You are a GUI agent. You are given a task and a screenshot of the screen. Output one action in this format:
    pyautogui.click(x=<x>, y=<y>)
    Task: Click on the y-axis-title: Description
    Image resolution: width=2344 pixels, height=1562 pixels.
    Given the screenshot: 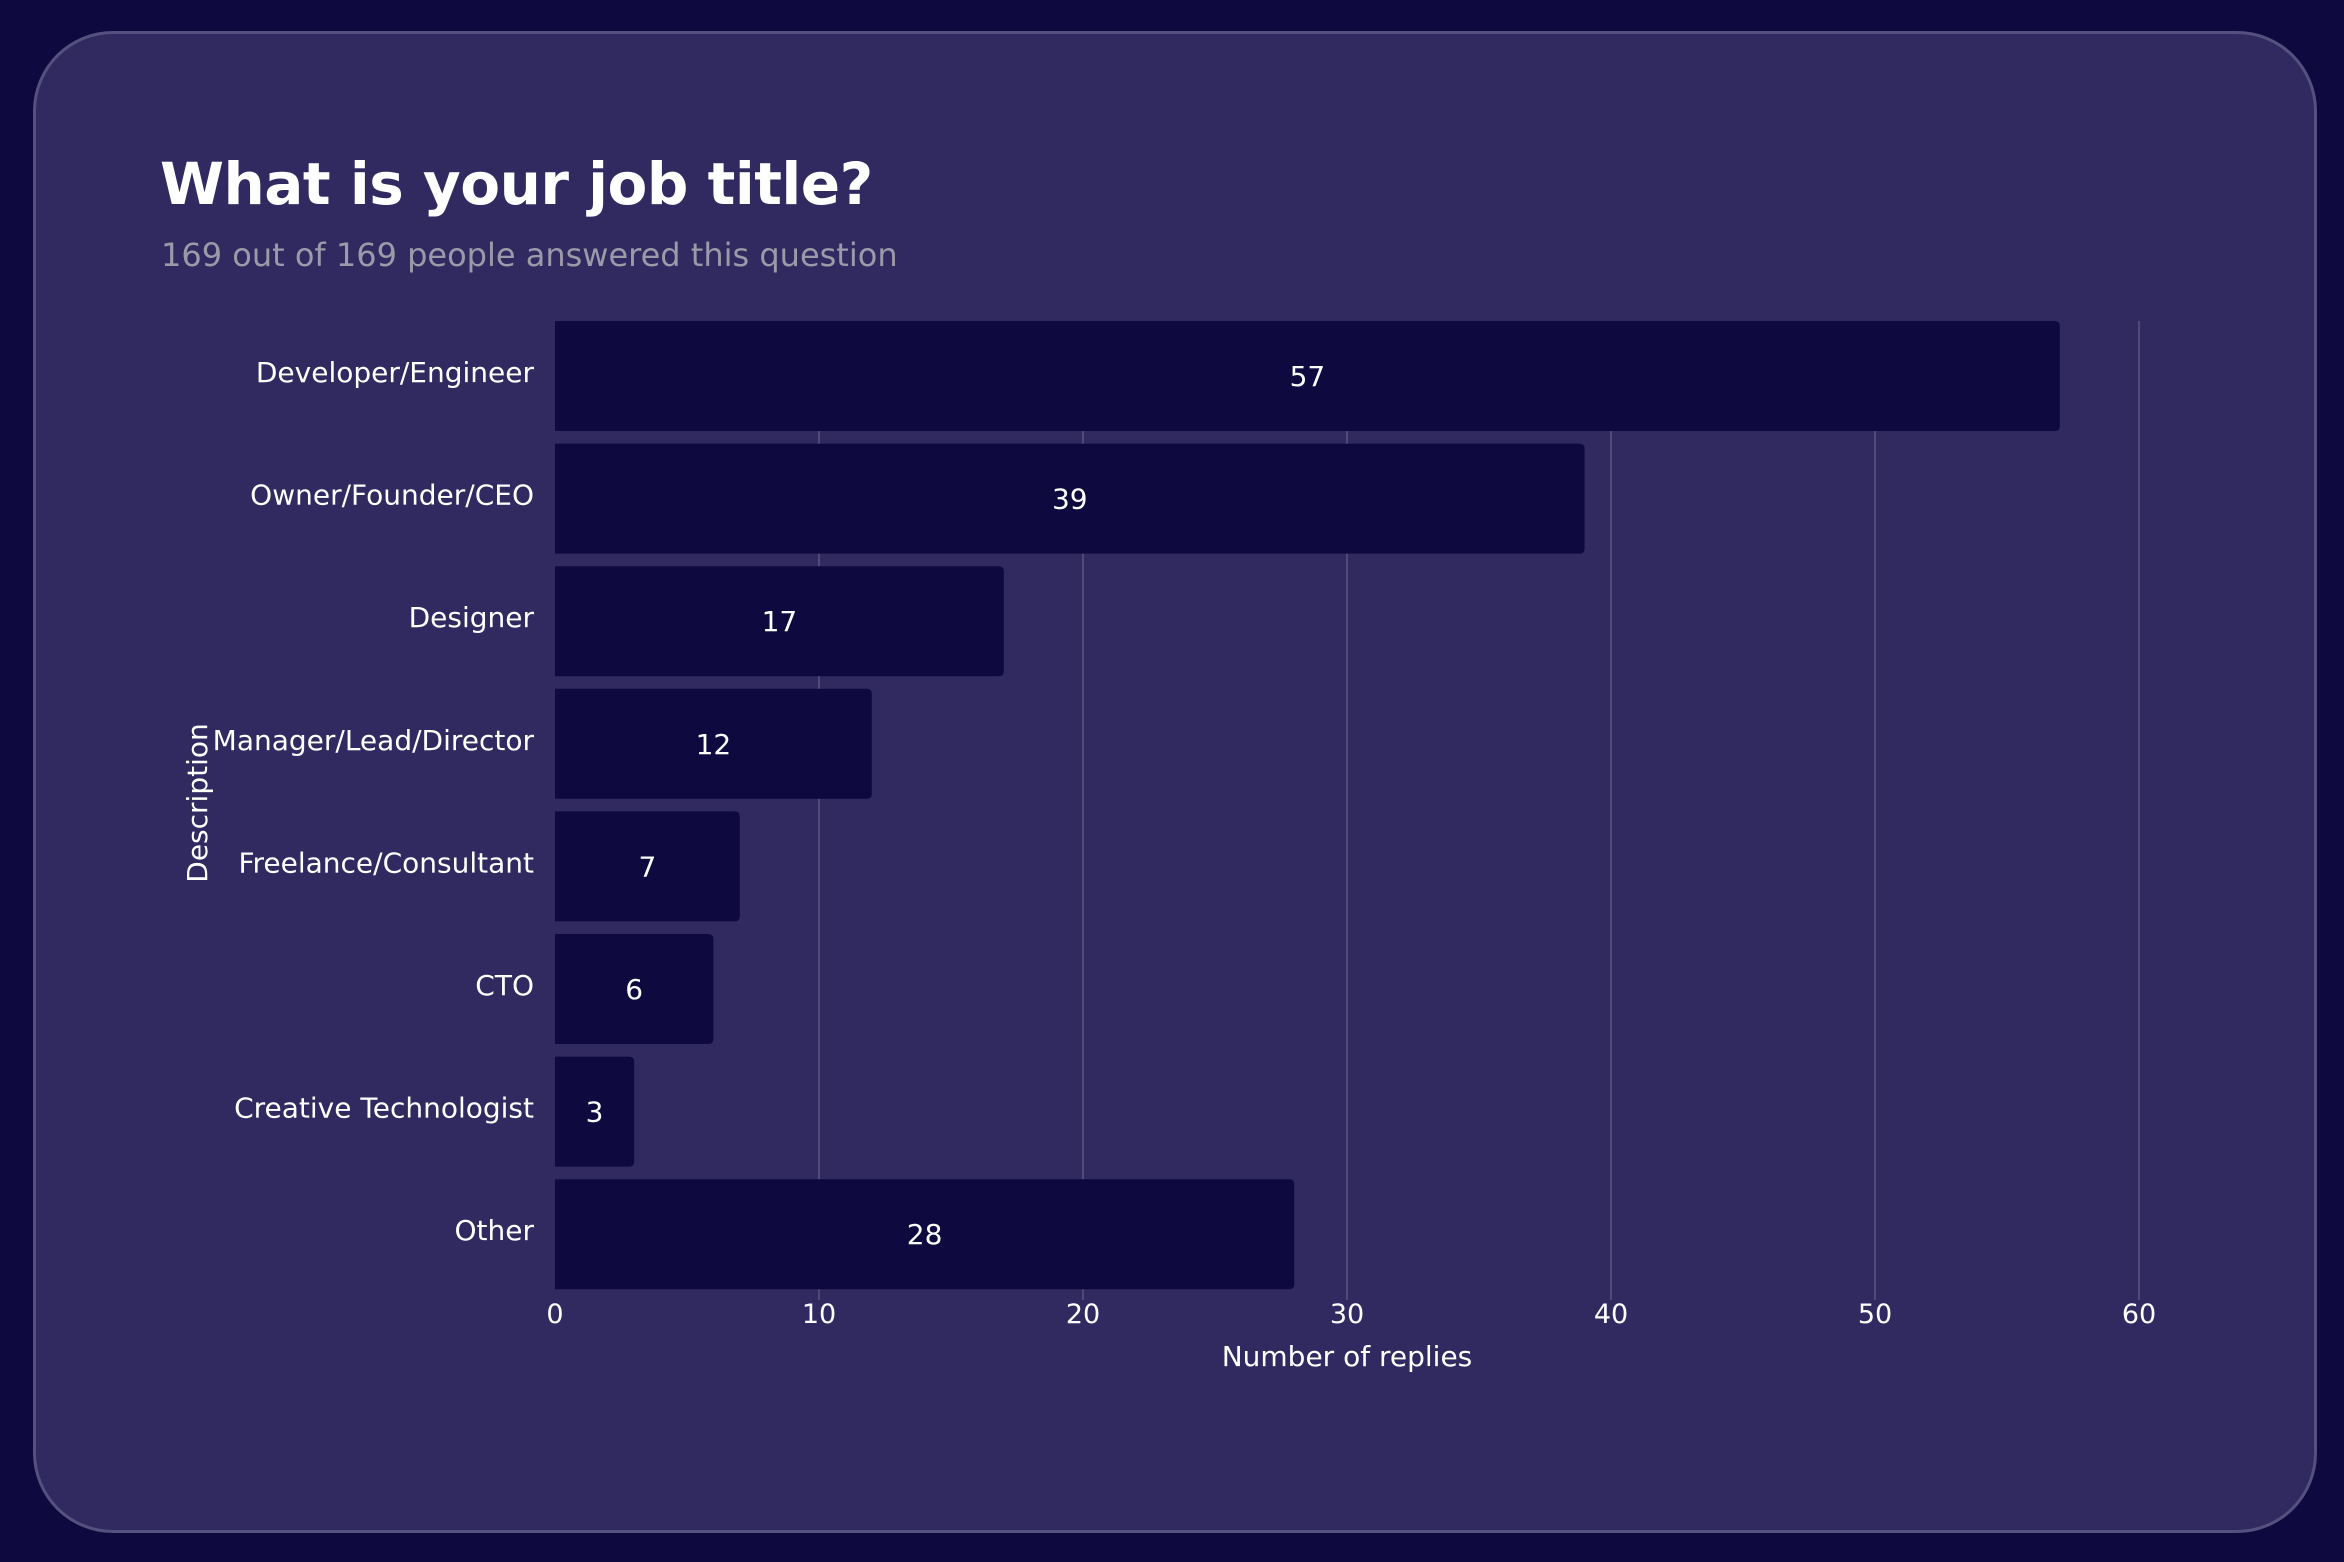 What is the action you would take?
    pyautogui.click(x=197, y=802)
    